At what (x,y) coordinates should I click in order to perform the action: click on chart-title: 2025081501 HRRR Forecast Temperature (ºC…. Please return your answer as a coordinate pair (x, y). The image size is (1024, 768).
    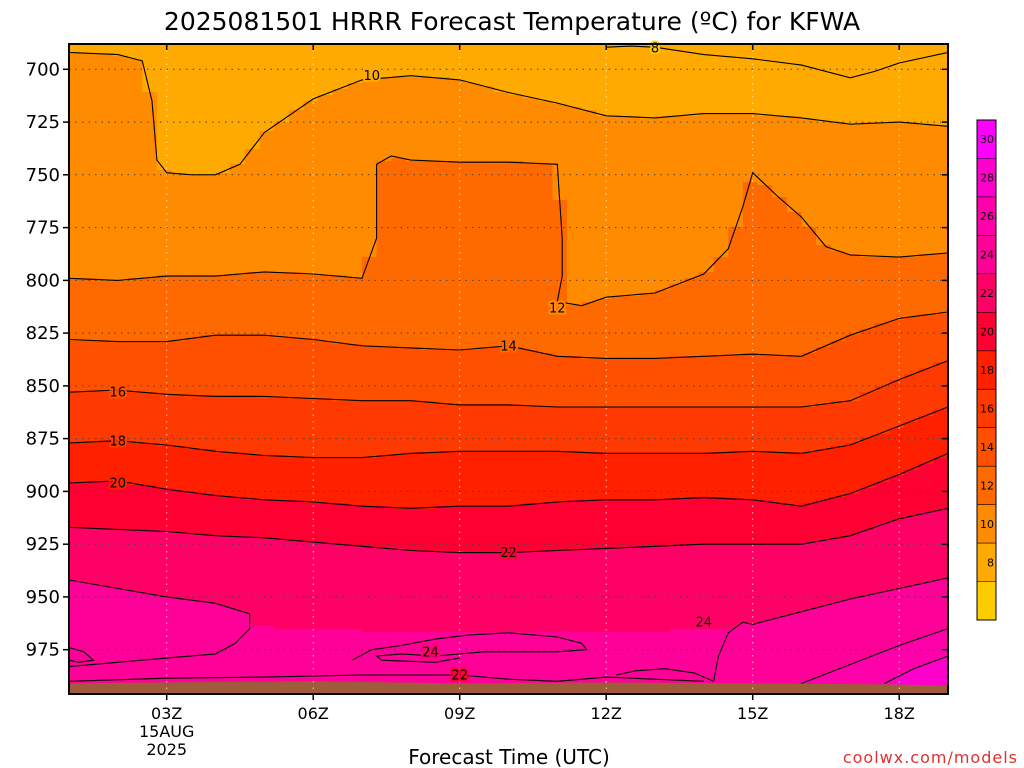
    Looking at the image, I should click on (512, 21).